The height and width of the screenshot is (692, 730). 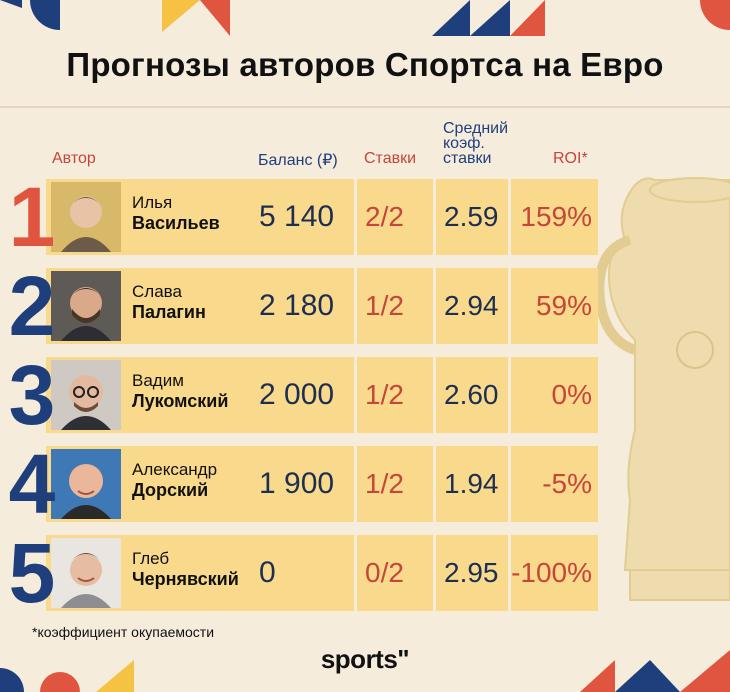 I want to click on coef-value: 2.60, so click(x=471, y=394).